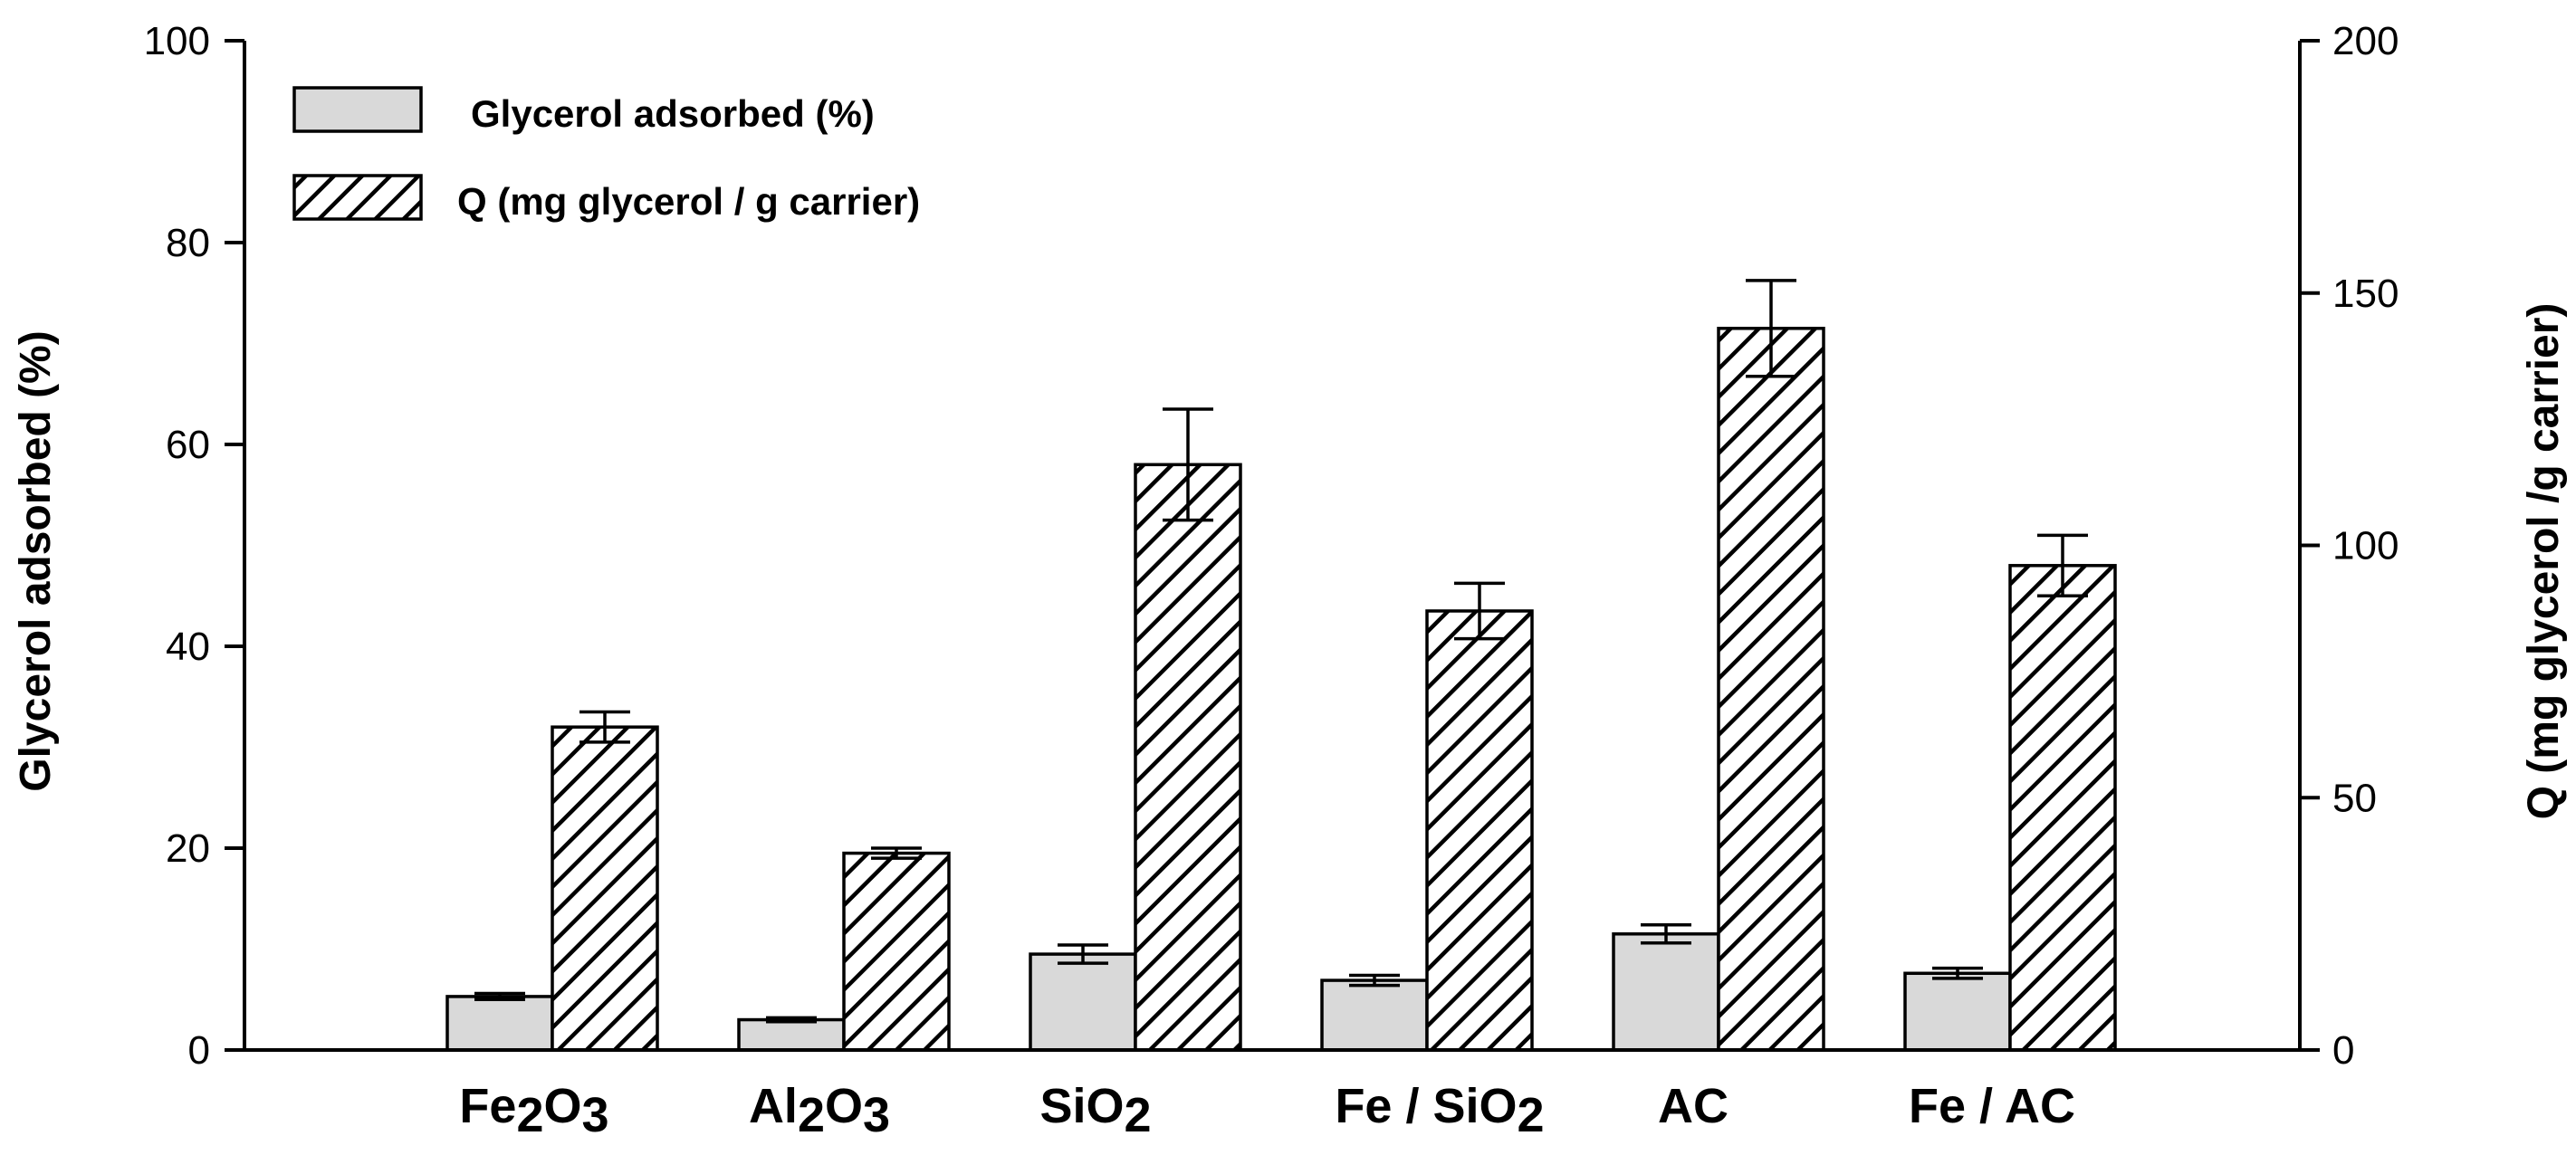 This screenshot has width=2576, height=1155. Describe the element at coordinates (1095, 1110) in the screenshot. I see `x-tick-label-2: SiO2` at that location.